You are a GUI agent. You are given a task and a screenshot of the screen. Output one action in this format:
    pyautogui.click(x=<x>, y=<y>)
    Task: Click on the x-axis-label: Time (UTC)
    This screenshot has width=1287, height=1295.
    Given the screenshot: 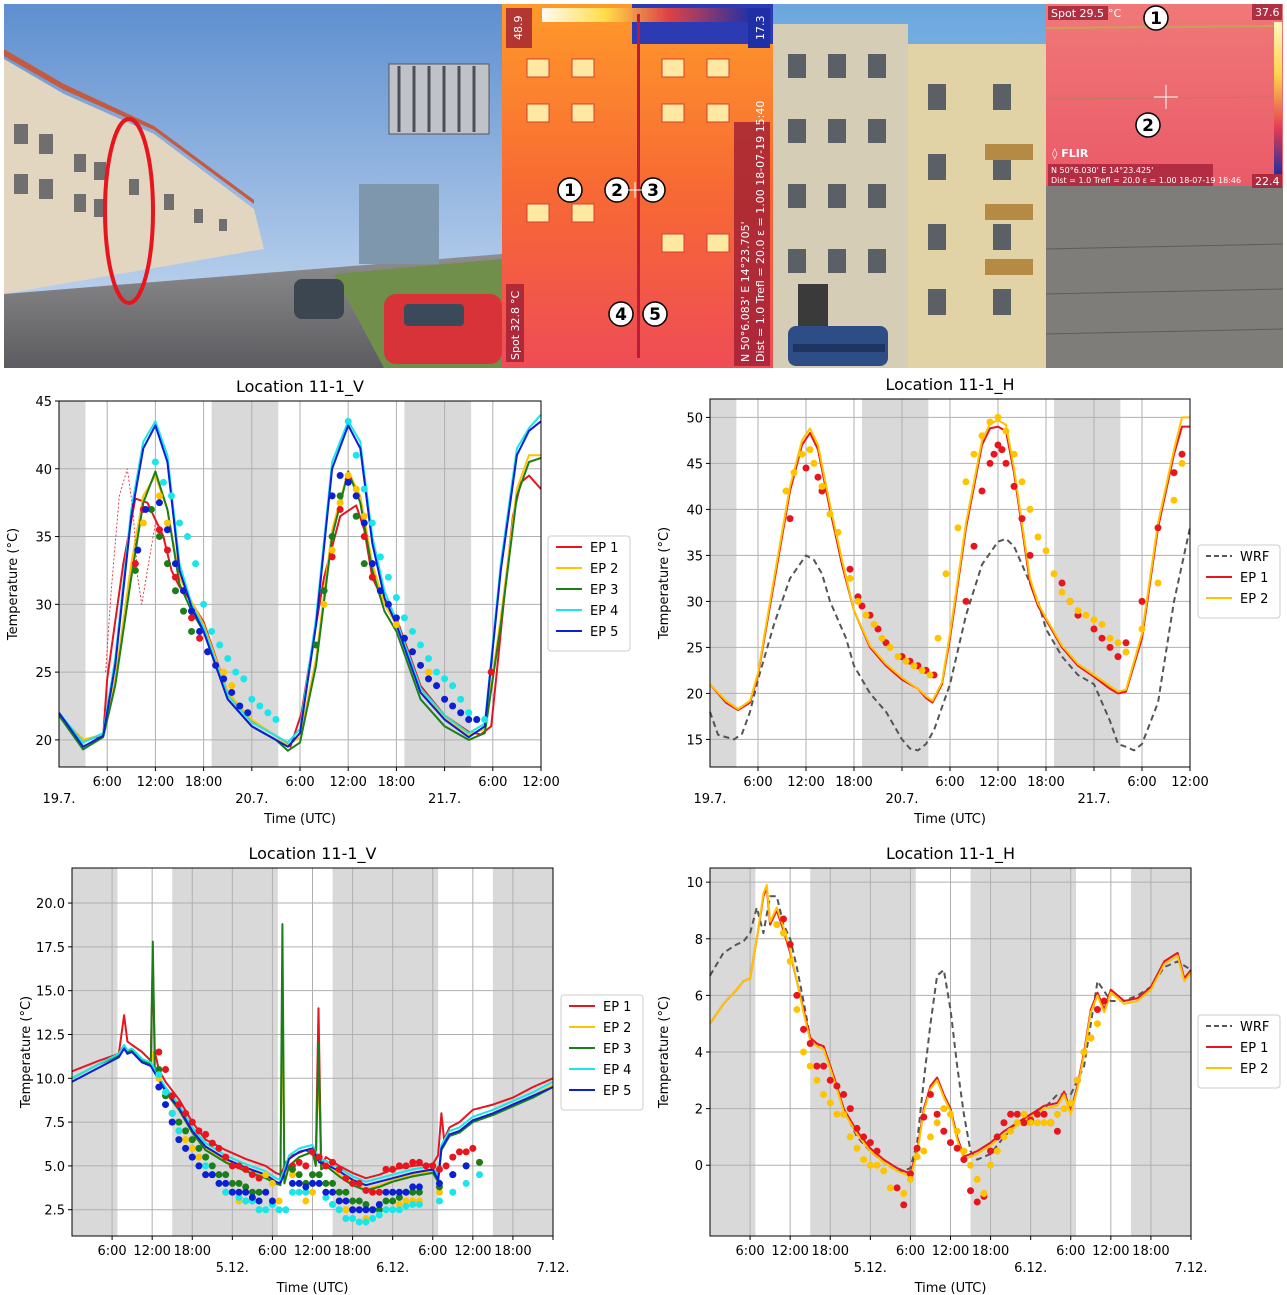 What is the action you would take?
    pyautogui.click(x=299, y=819)
    